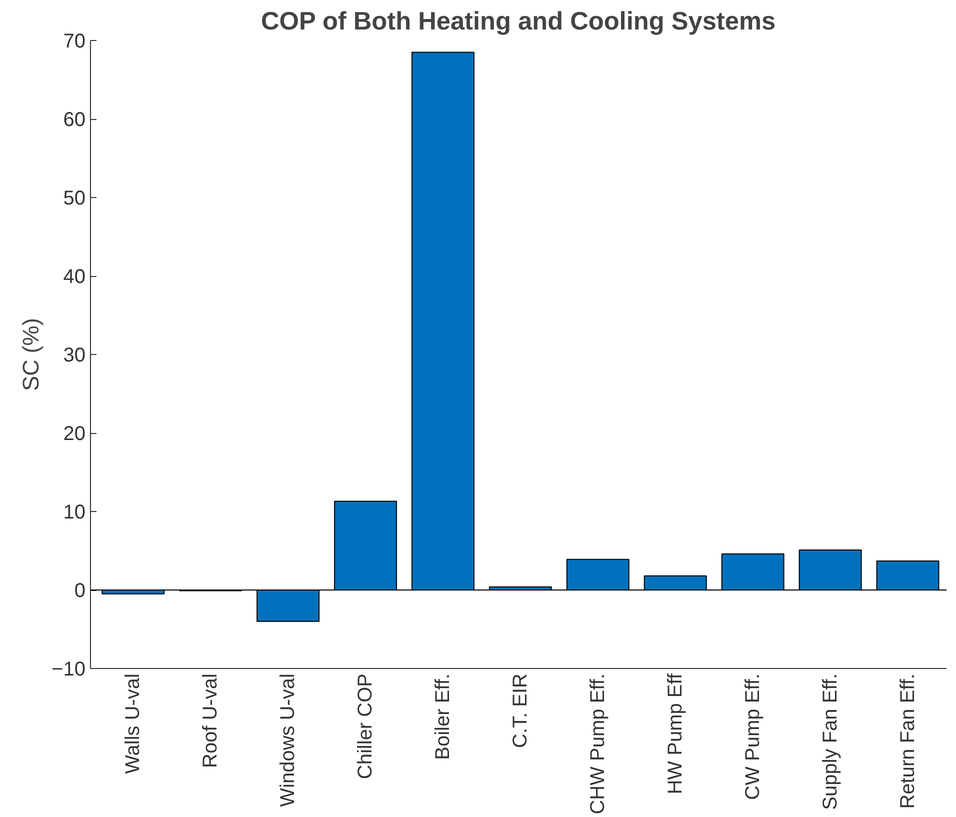 The height and width of the screenshot is (817, 956). I want to click on y-tick-label: −10, so click(69, 669).